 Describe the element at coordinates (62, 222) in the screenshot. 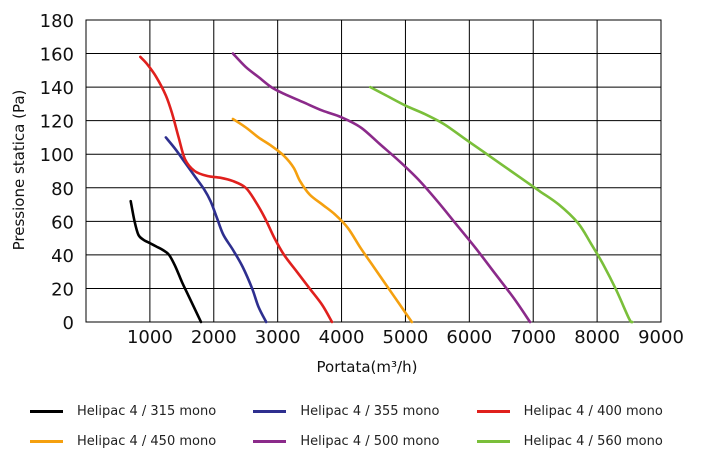

I see `y-tick-label: 60` at that location.